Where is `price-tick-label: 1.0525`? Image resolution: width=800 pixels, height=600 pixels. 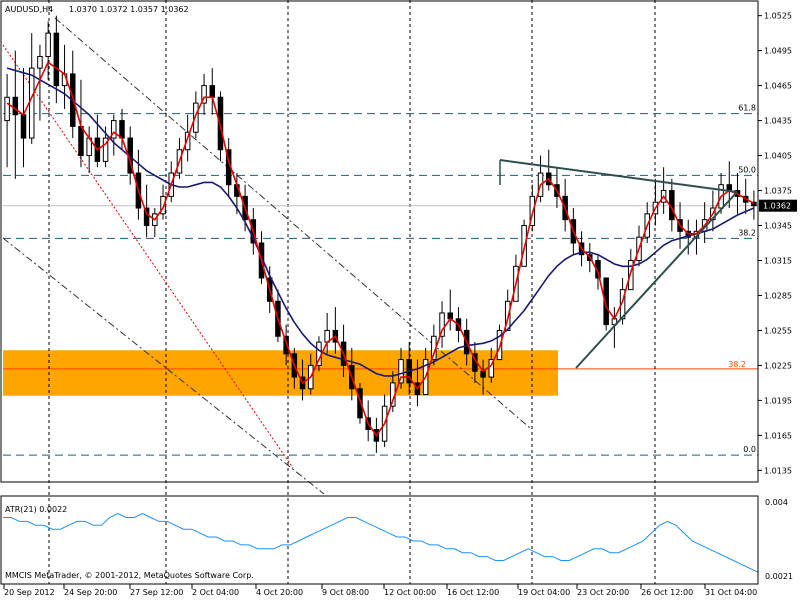 price-tick-label: 1.0525 is located at coordinates (778, 16).